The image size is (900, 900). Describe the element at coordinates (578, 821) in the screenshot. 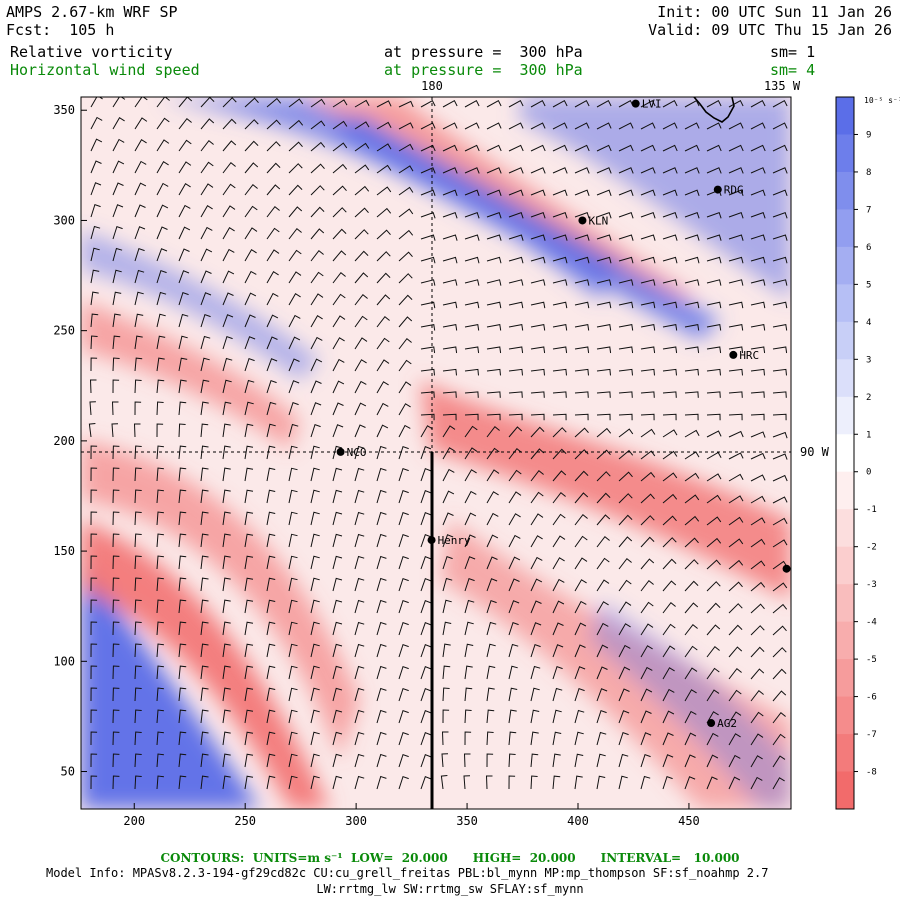

I see `x-tick-label: 400` at that location.